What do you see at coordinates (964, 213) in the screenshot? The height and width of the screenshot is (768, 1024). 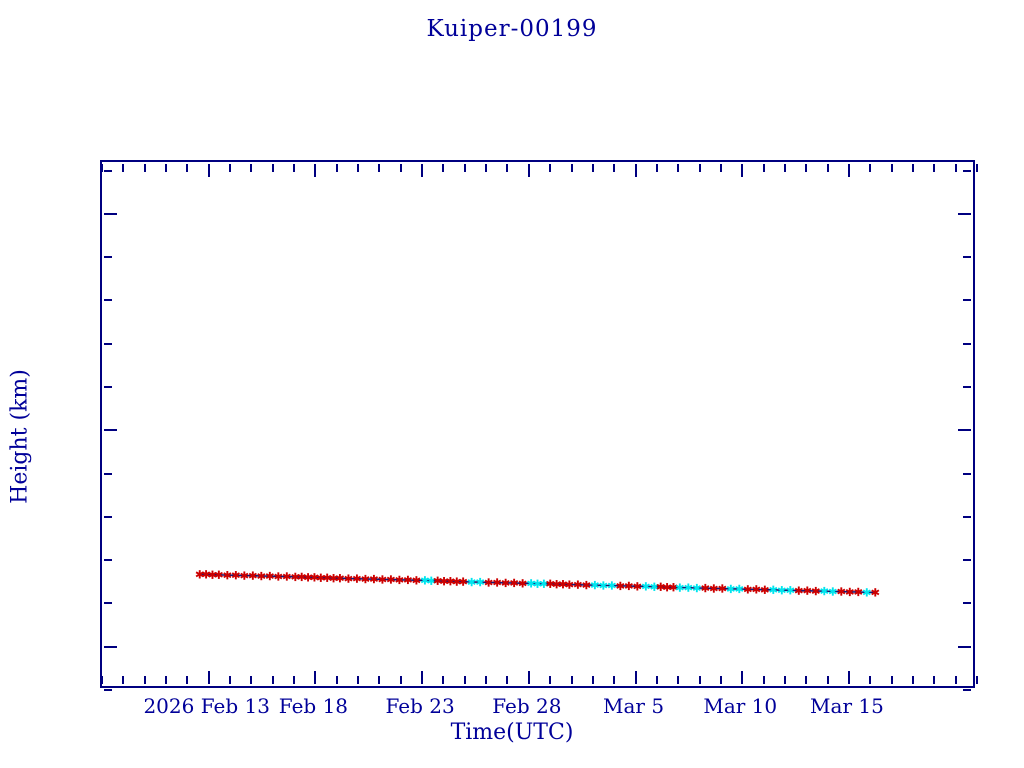 I see `y-tick-major-right` at bounding box center [964, 213].